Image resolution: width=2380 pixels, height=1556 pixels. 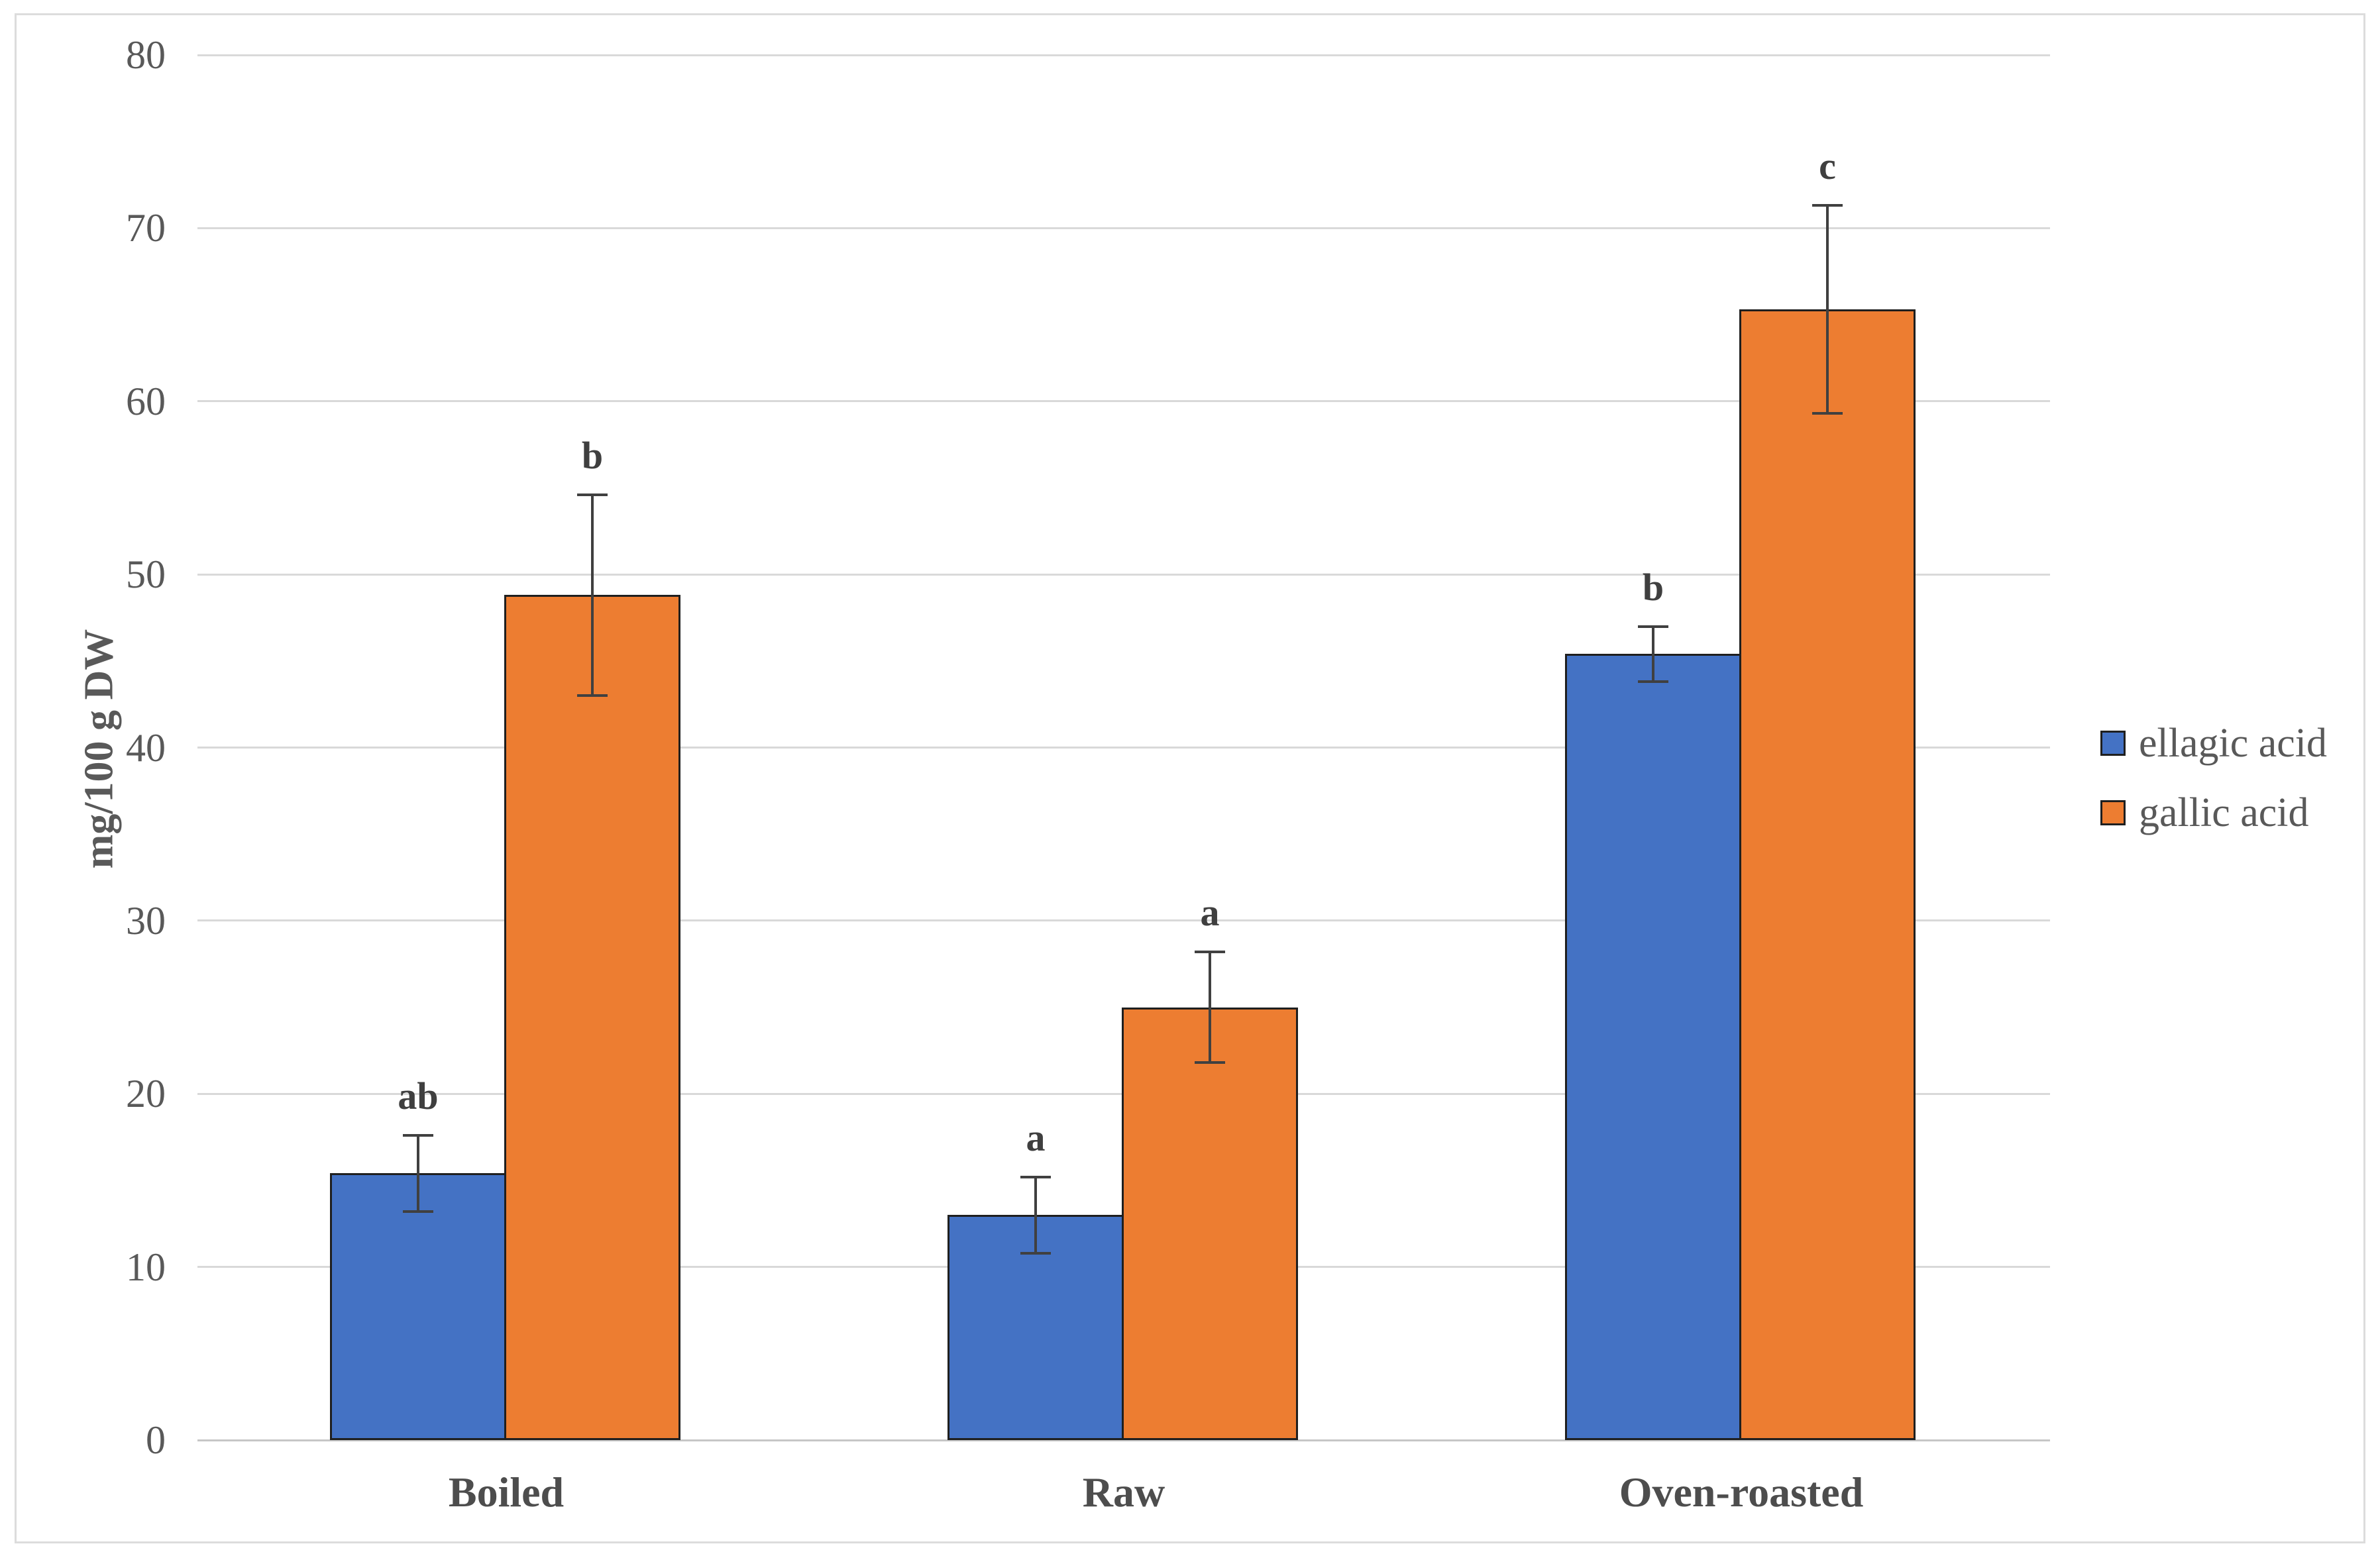 I want to click on legend-label: gallic acid, so click(x=2224, y=812).